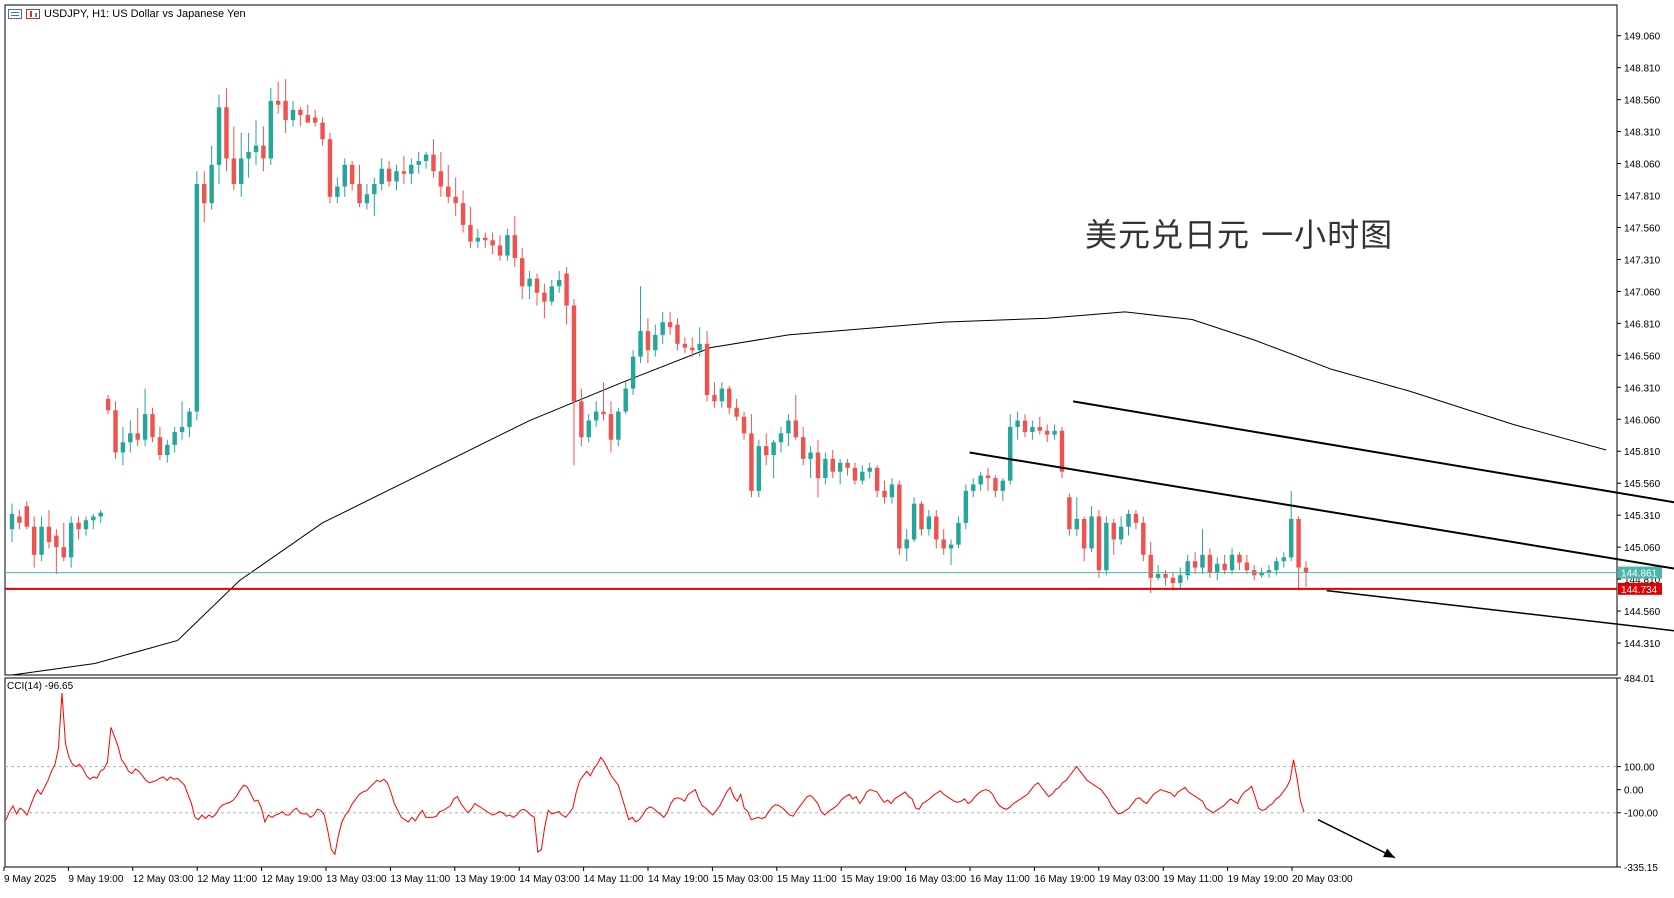 The width and height of the screenshot is (1674, 898). I want to click on time-axis-label-7: 13 May 19:00, so click(485, 879).